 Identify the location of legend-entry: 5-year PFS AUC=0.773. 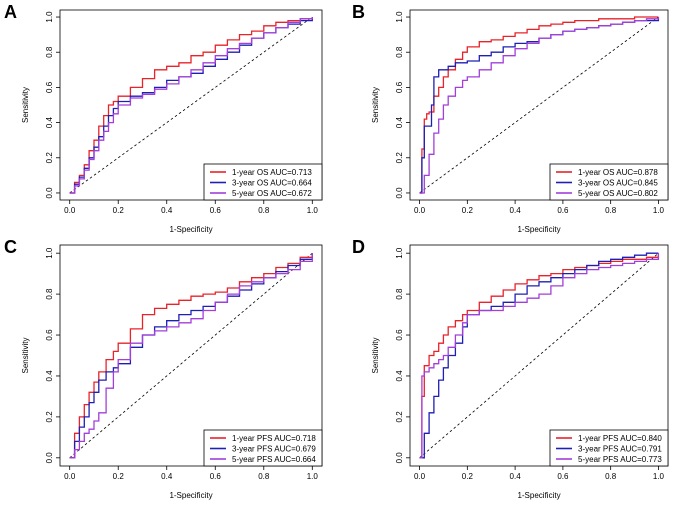
(620, 459).